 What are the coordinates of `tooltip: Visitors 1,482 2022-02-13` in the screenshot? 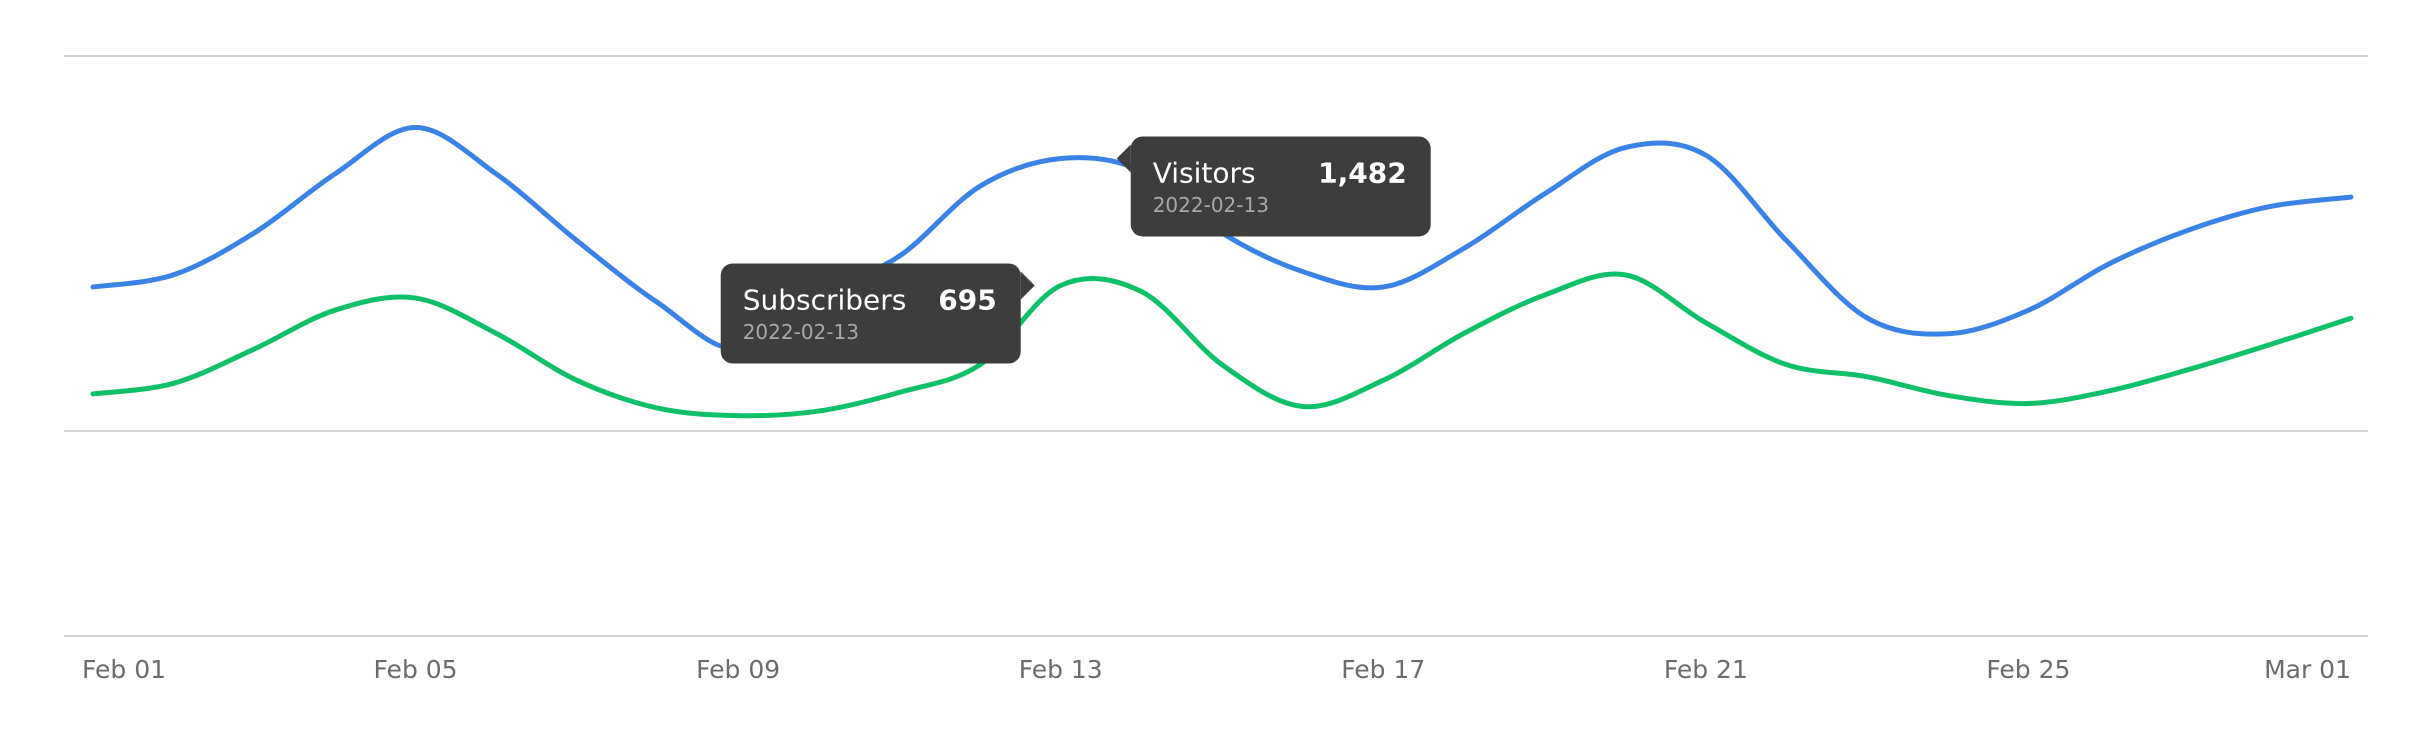 It's located at (1273, 186).